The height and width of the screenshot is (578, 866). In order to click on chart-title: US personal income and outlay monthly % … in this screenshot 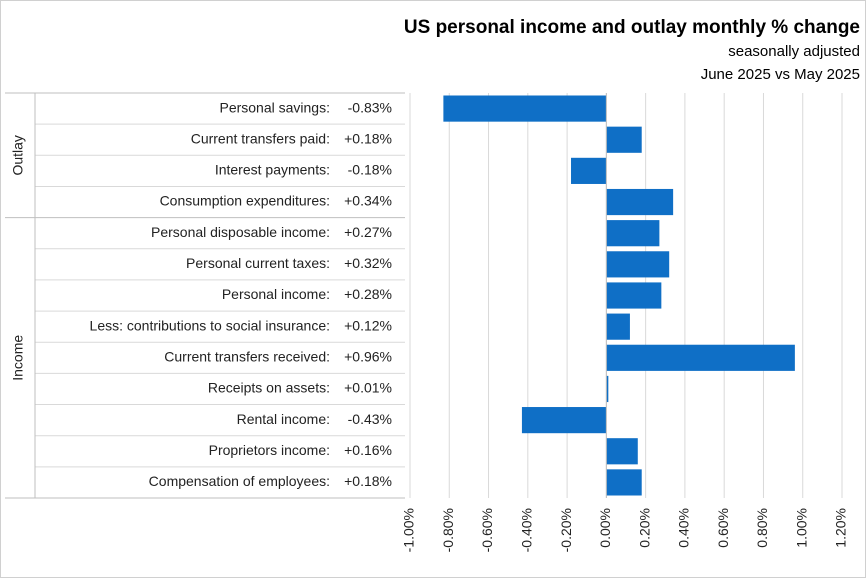, I will do `click(632, 27)`.